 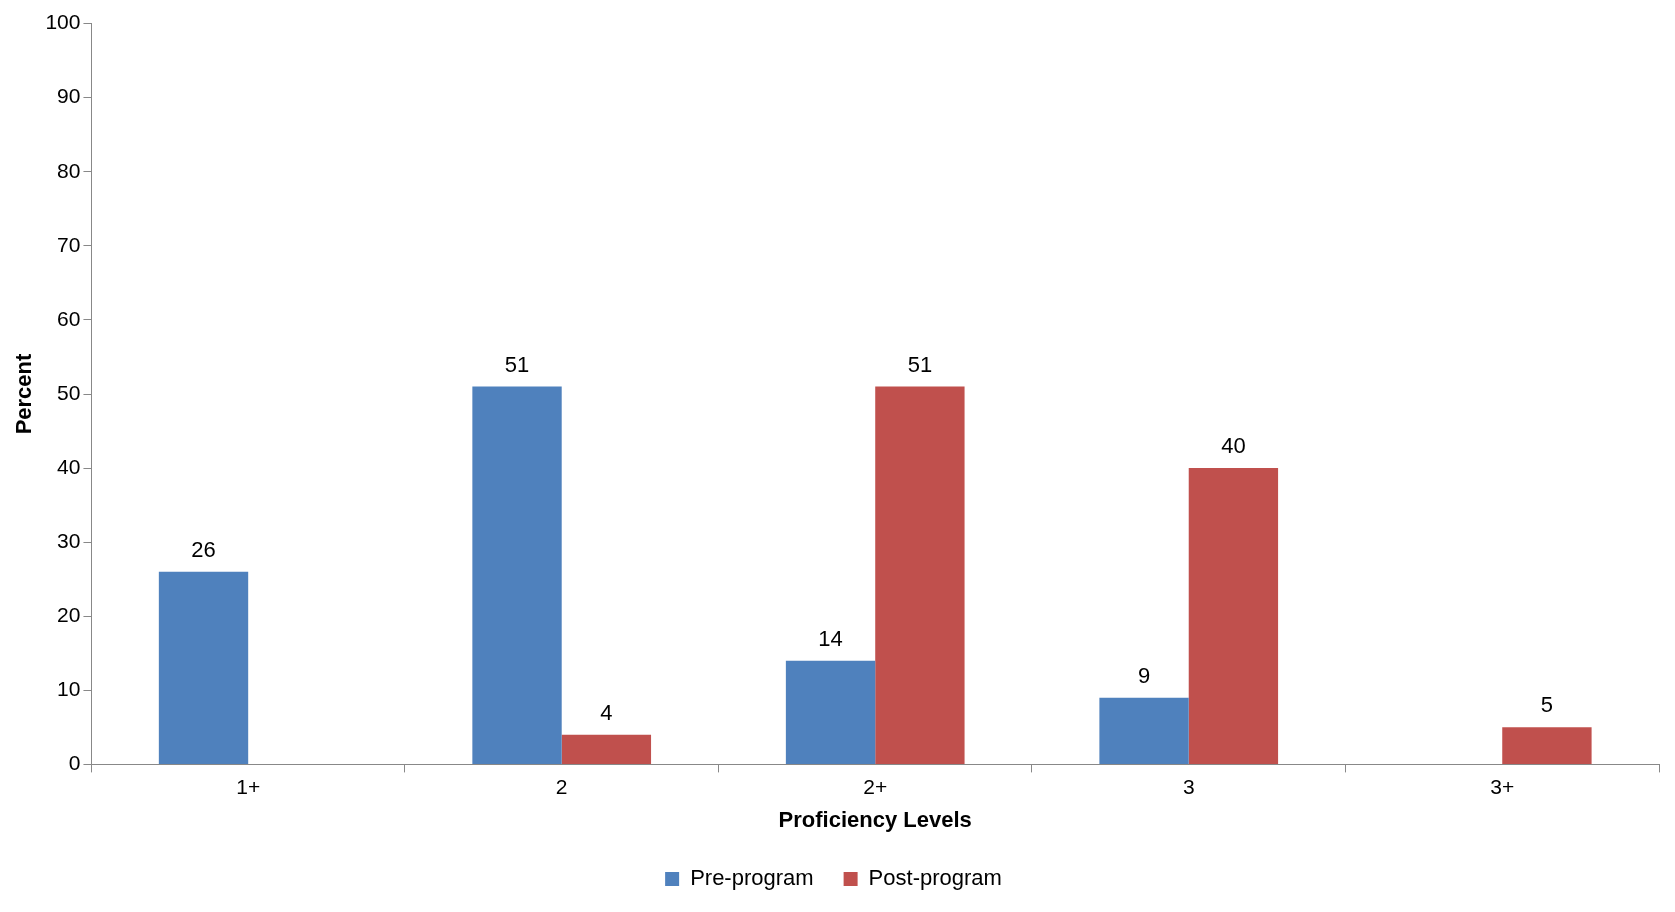 What do you see at coordinates (830, 638) in the screenshot?
I see `data-label: 14` at bounding box center [830, 638].